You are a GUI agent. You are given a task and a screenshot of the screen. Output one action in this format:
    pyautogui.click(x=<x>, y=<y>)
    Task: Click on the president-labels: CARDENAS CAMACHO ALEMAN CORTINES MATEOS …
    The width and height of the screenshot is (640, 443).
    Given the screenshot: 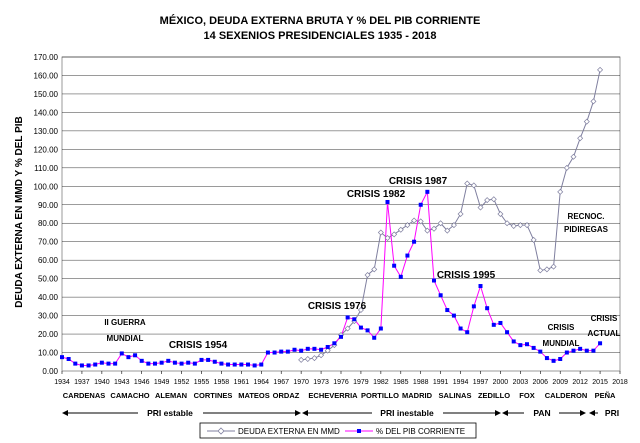 What is the action you would take?
    pyautogui.click(x=339, y=395)
    